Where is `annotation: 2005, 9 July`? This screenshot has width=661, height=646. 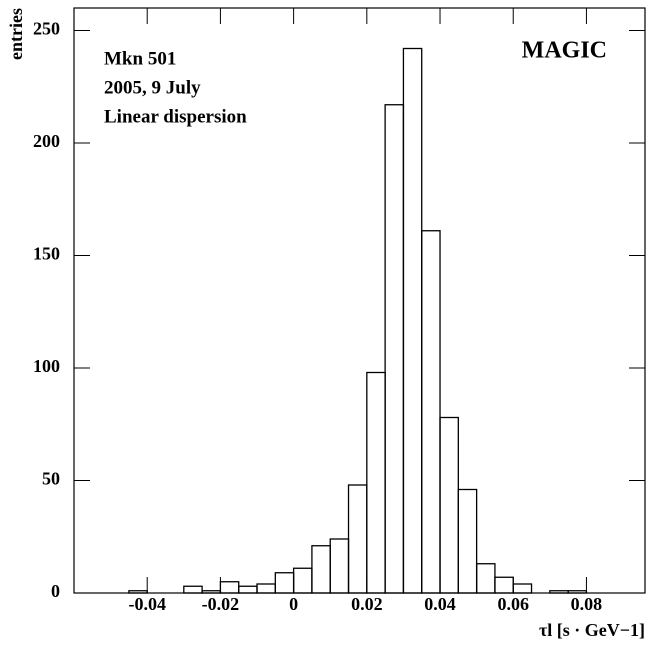 annotation: 2005, 9 July is located at coordinates (152, 87).